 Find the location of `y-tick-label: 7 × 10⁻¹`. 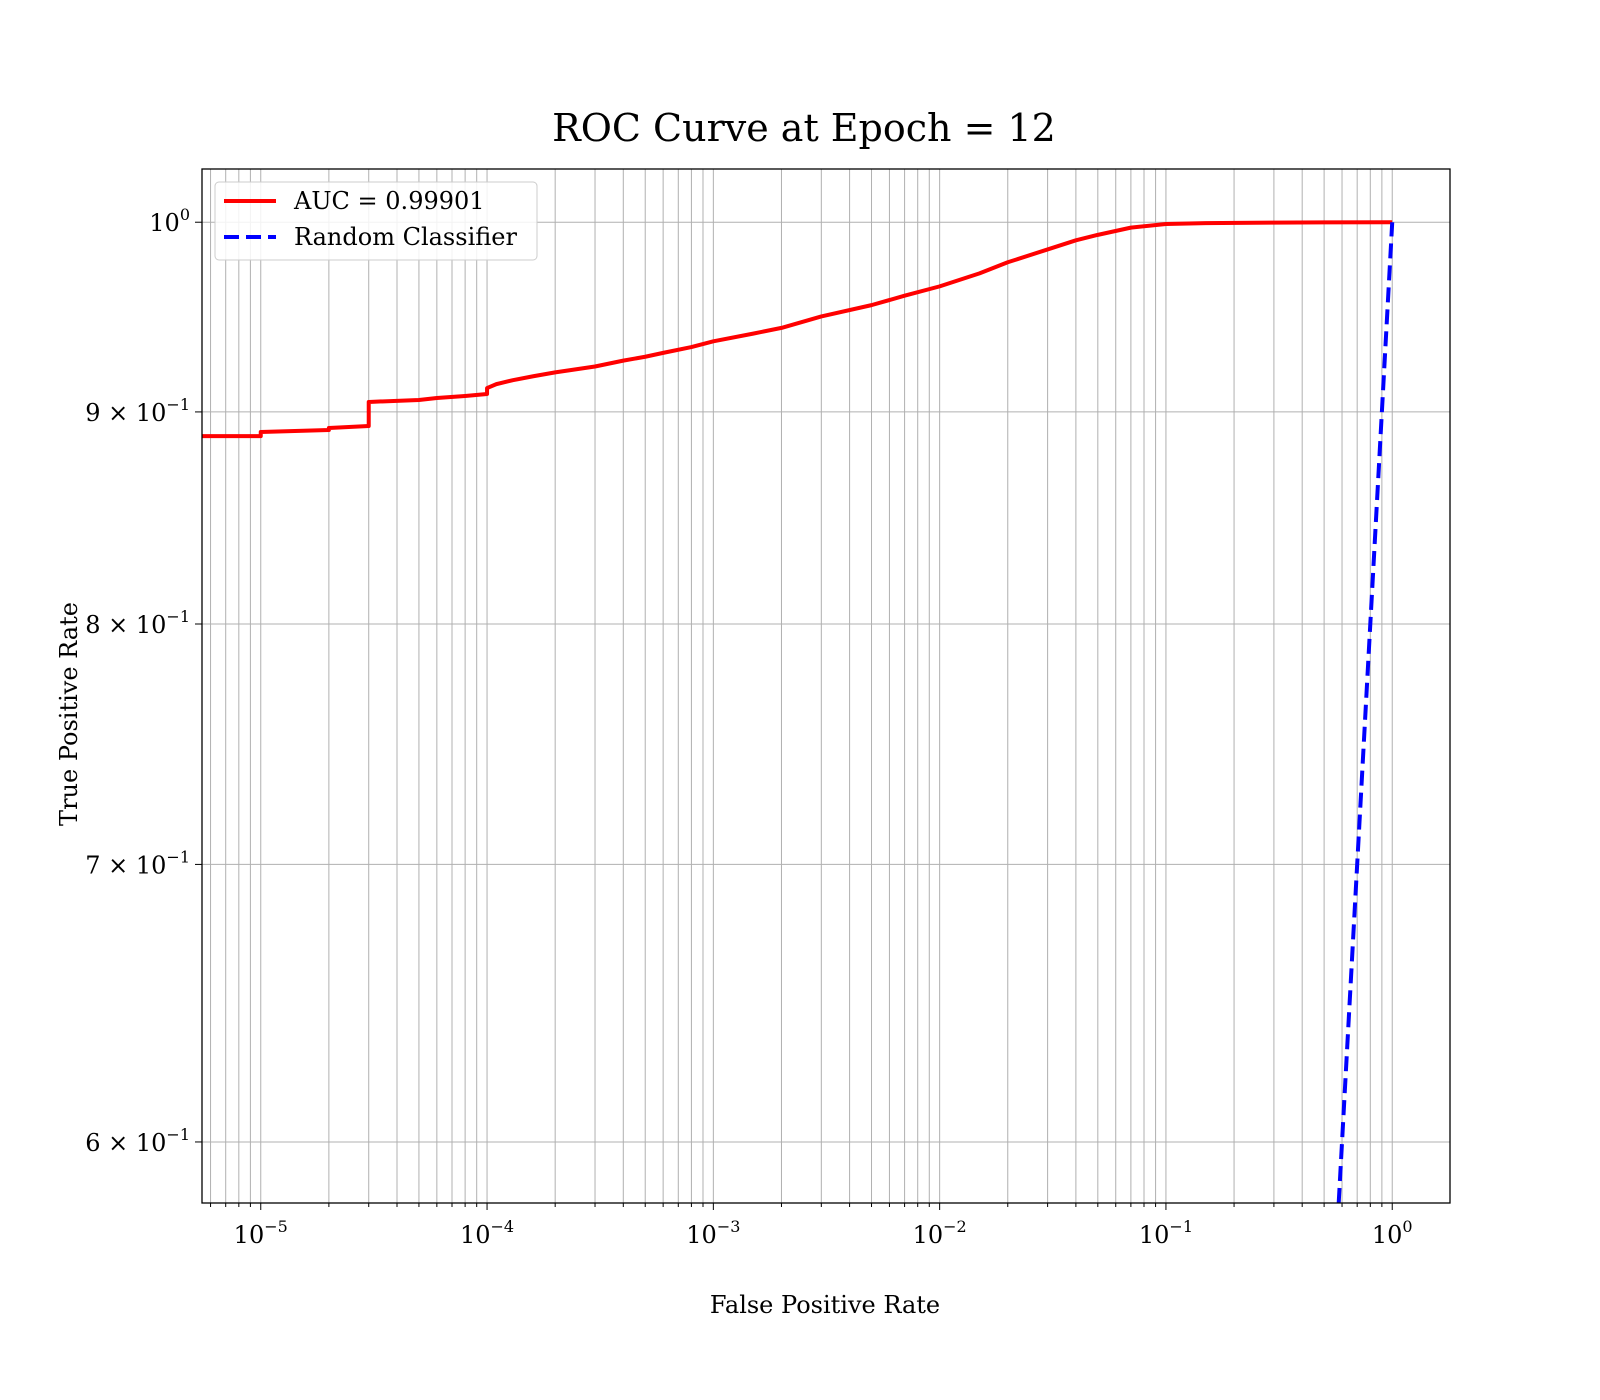

y-tick-label: 7 × 10⁻¹ is located at coordinates (137, 863).